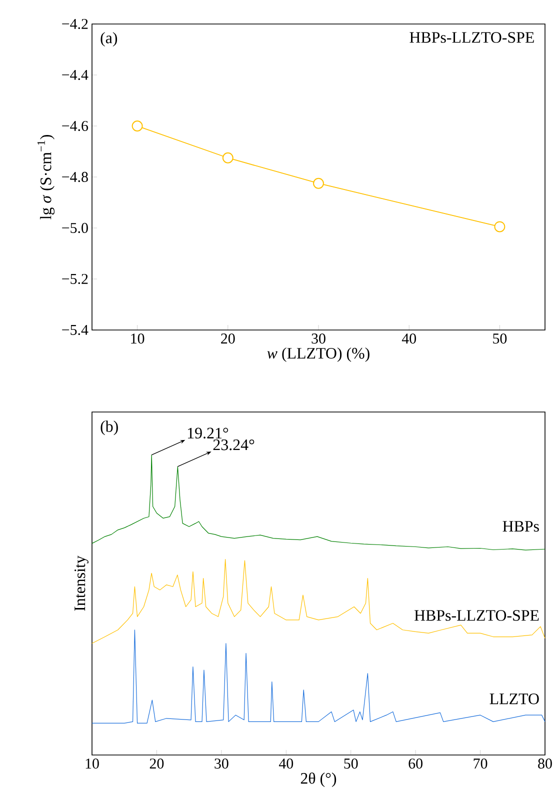 The image size is (558, 805). Describe the element at coordinates (46, 177) in the screenshot. I see `y-axis-title: lg σ (S·cm$^{−1}$)` at that location.